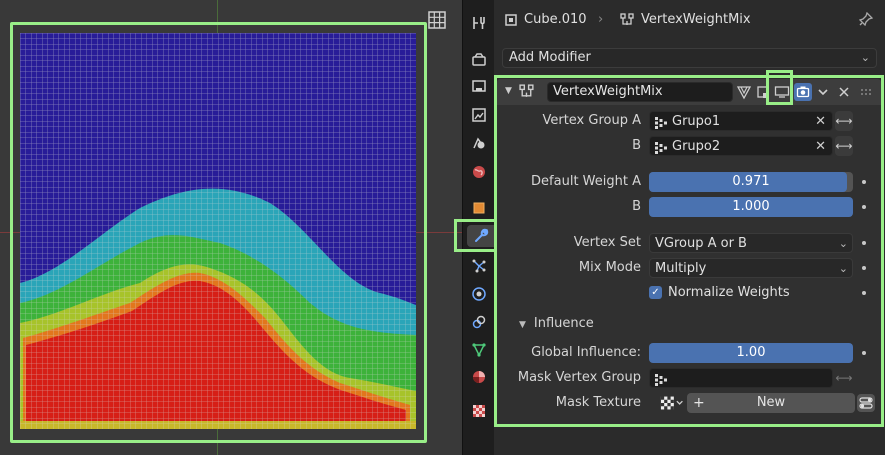  I want to click on mask-vertex-group-row: Mask Vertex Group ⟷, so click(689, 378).